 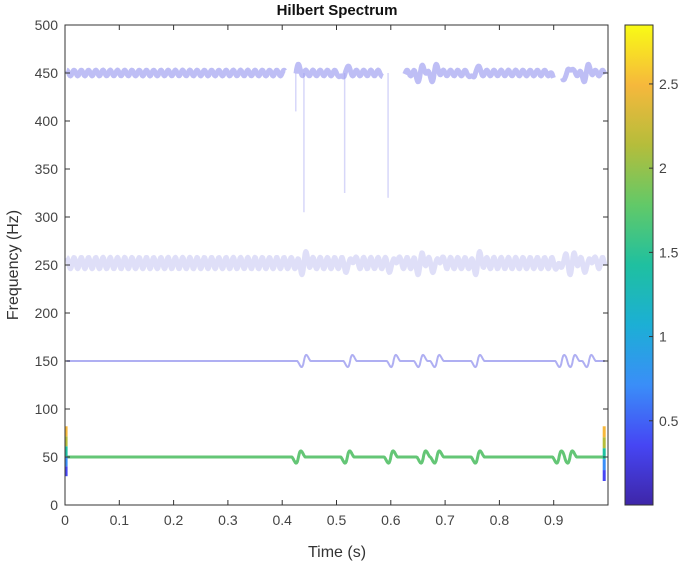 I want to click on y-tick-label: 0, so click(x=54, y=505).